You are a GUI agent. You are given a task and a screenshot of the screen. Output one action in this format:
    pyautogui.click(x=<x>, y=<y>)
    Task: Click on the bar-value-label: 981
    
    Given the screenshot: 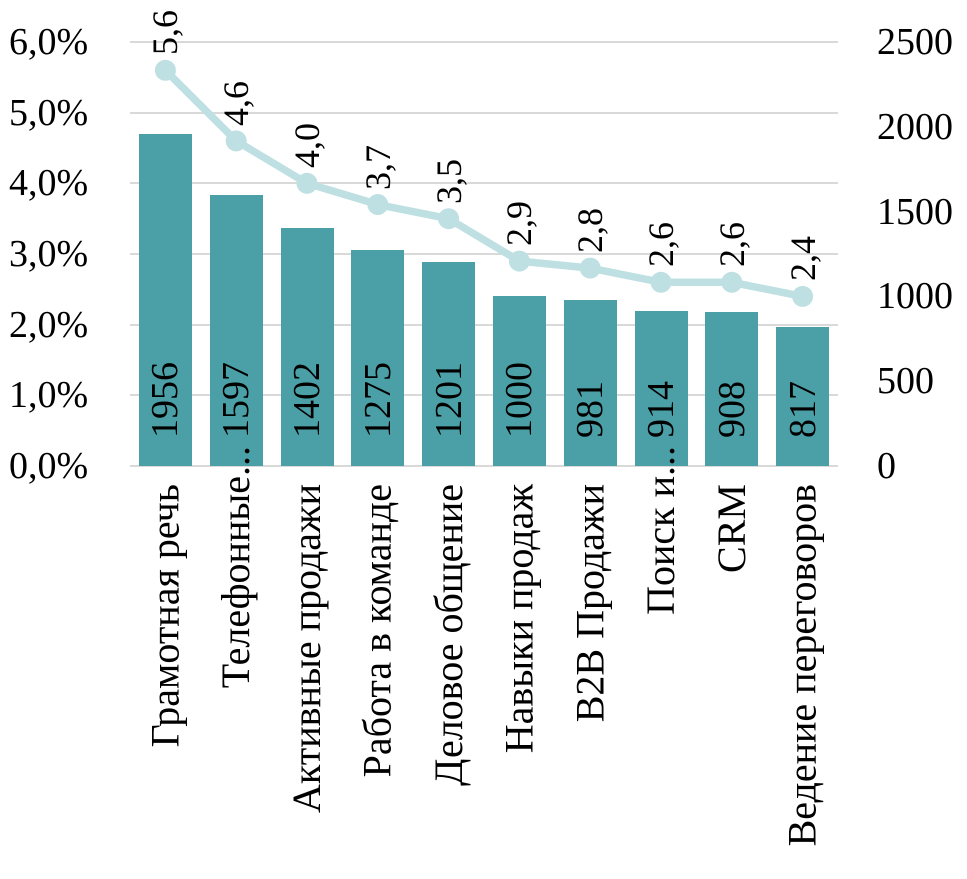 What is the action you would take?
    pyautogui.click(x=590, y=409)
    